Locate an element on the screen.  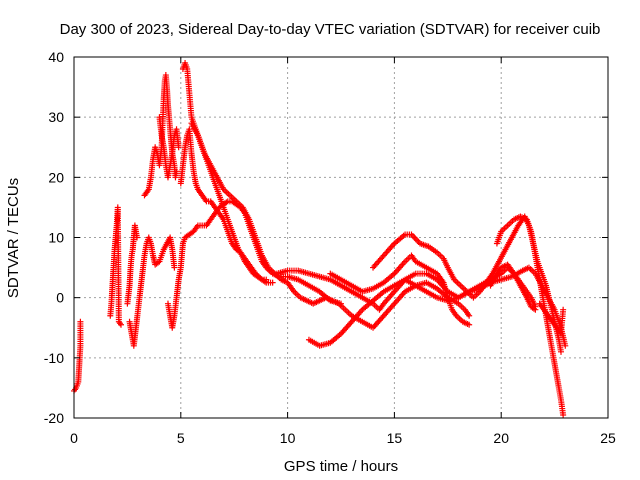
x-tick-label: 15 is located at coordinates (395, 438).